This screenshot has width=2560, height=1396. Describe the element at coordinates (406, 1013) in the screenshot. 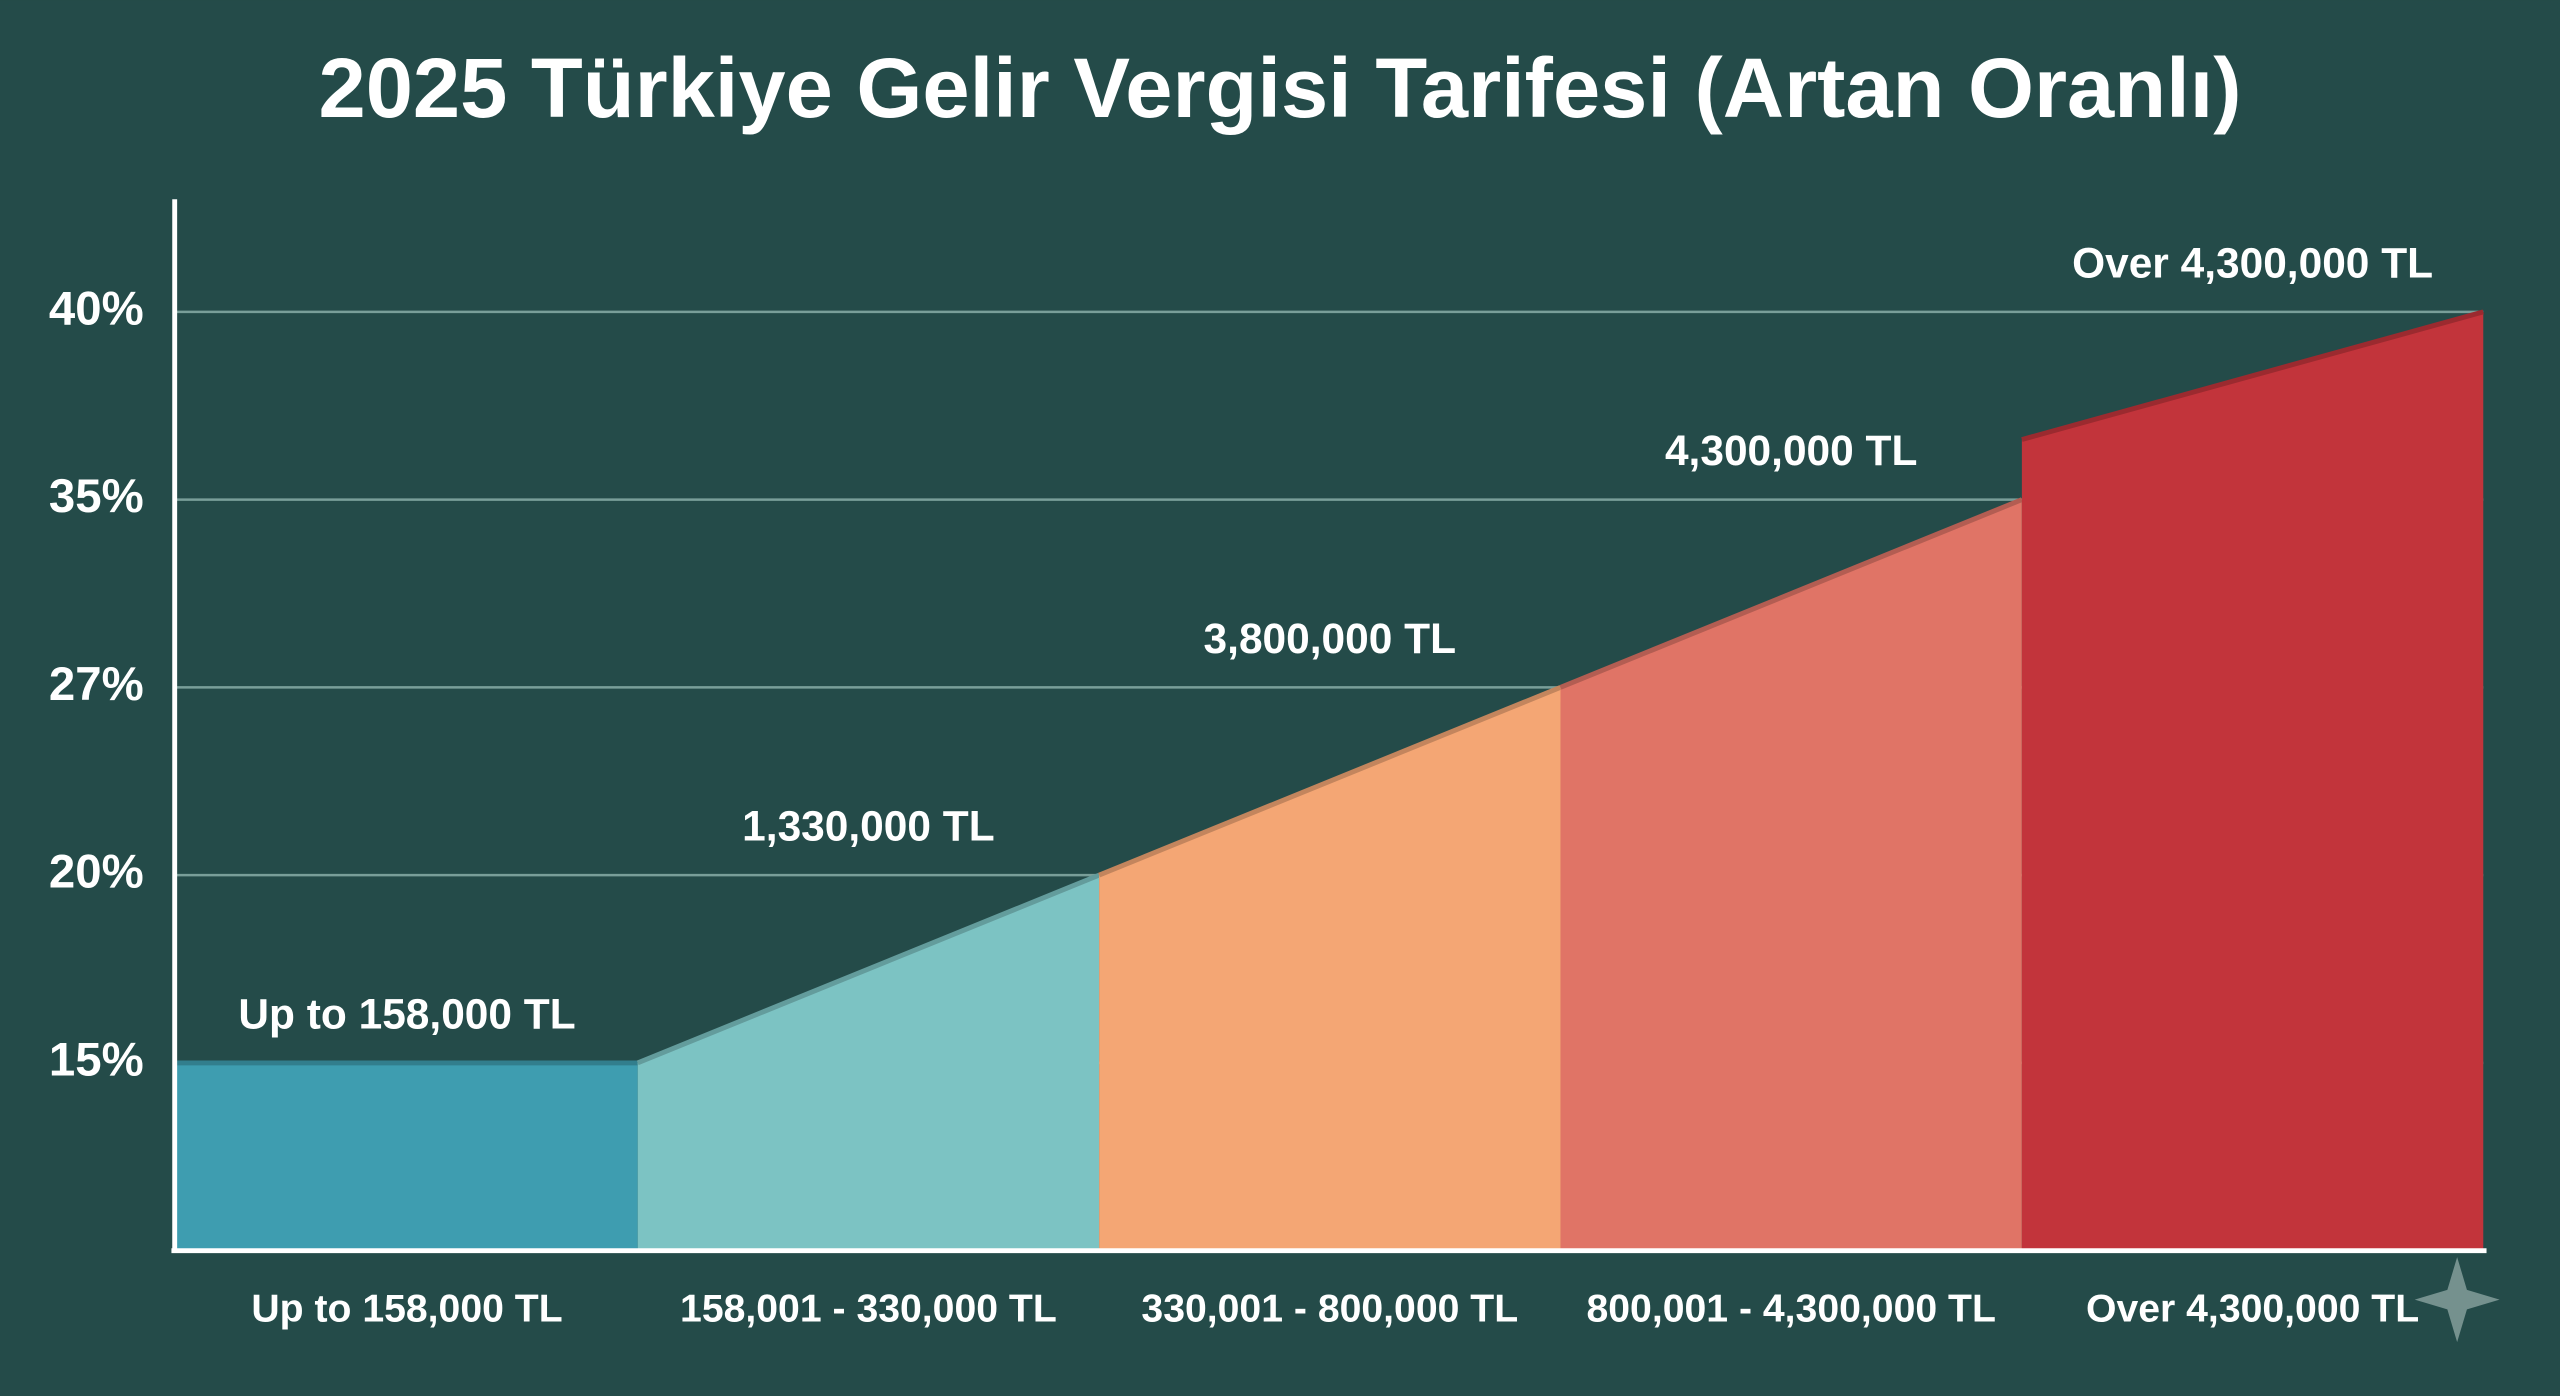

I see `annotation: Up to 158,000 TL` at that location.